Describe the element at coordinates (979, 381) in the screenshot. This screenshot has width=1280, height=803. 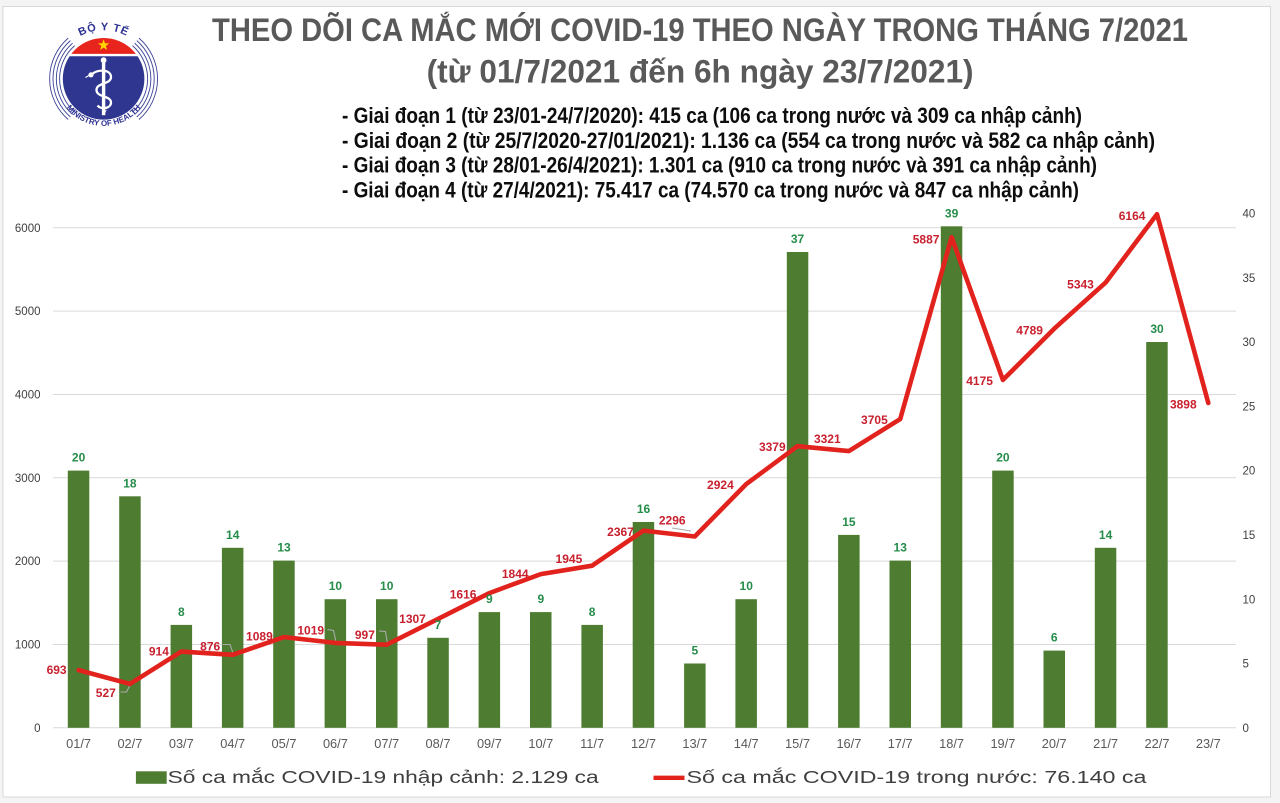
I see `svg-text: 4175` at that location.